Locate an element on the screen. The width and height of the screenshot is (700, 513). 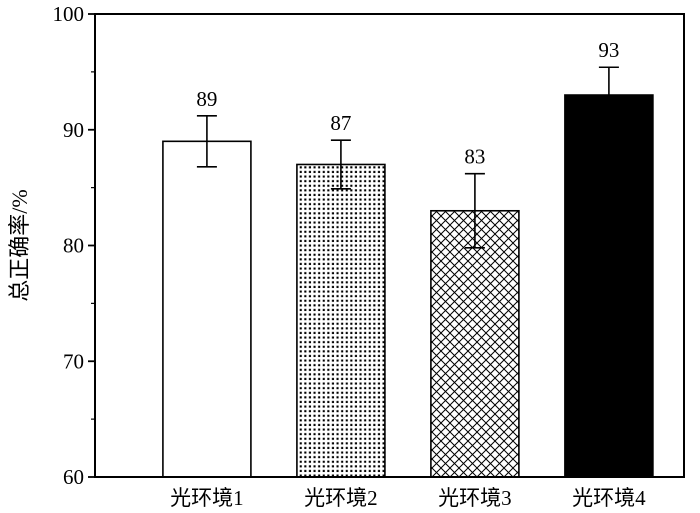
bar-value-label: 87 is located at coordinates (340, 123).